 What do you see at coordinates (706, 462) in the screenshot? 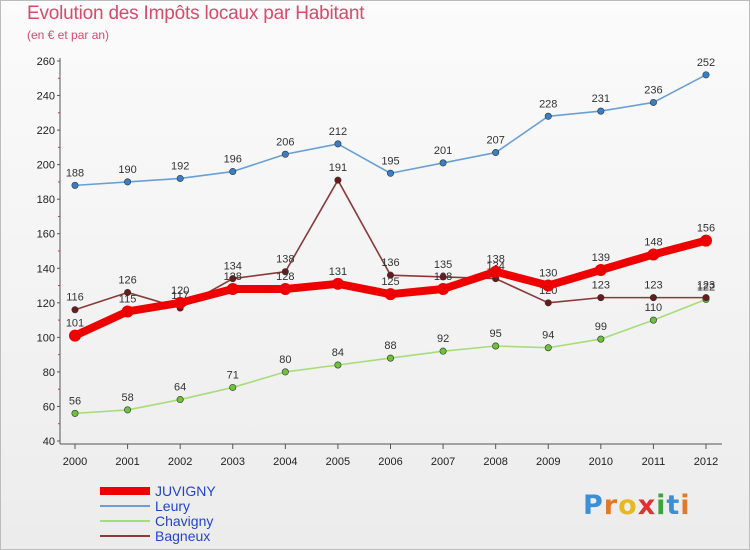
I see `x-tick-label: 2012` at bounding box center [706, 462].